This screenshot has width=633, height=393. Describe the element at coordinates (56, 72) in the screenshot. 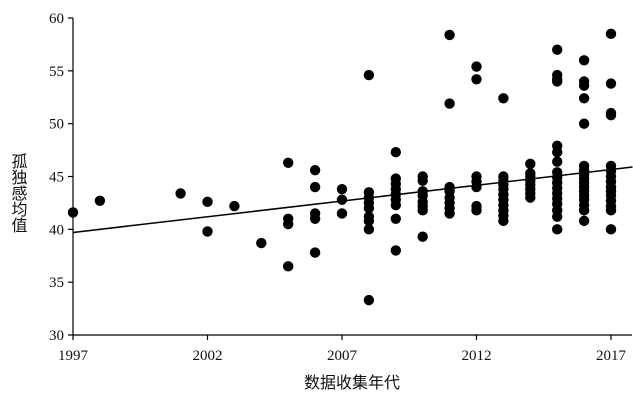

I see `y-tick-label: 55` at that location.